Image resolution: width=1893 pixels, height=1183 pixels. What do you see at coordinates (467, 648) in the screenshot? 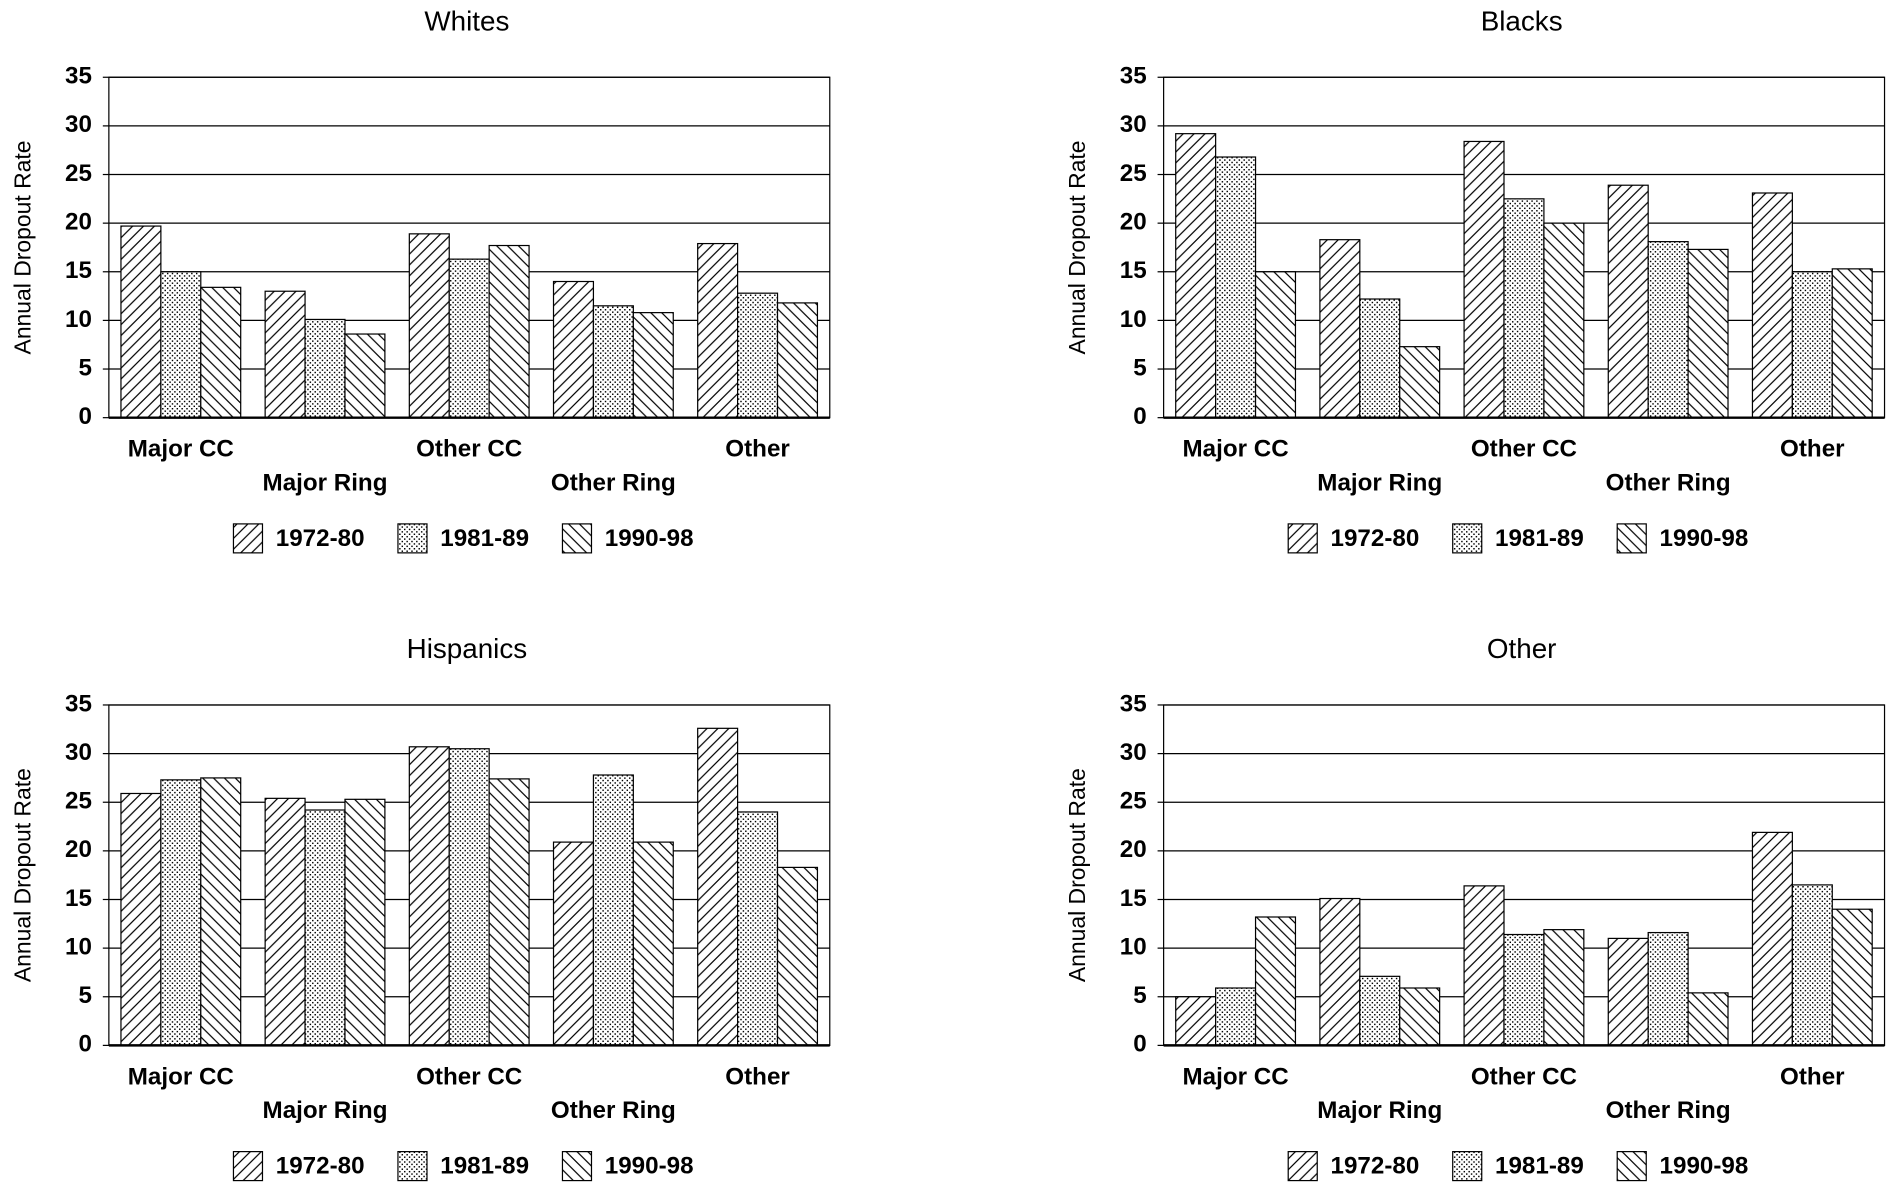
I see `chart-title: Hispanics` at bounding box center [467, 648].